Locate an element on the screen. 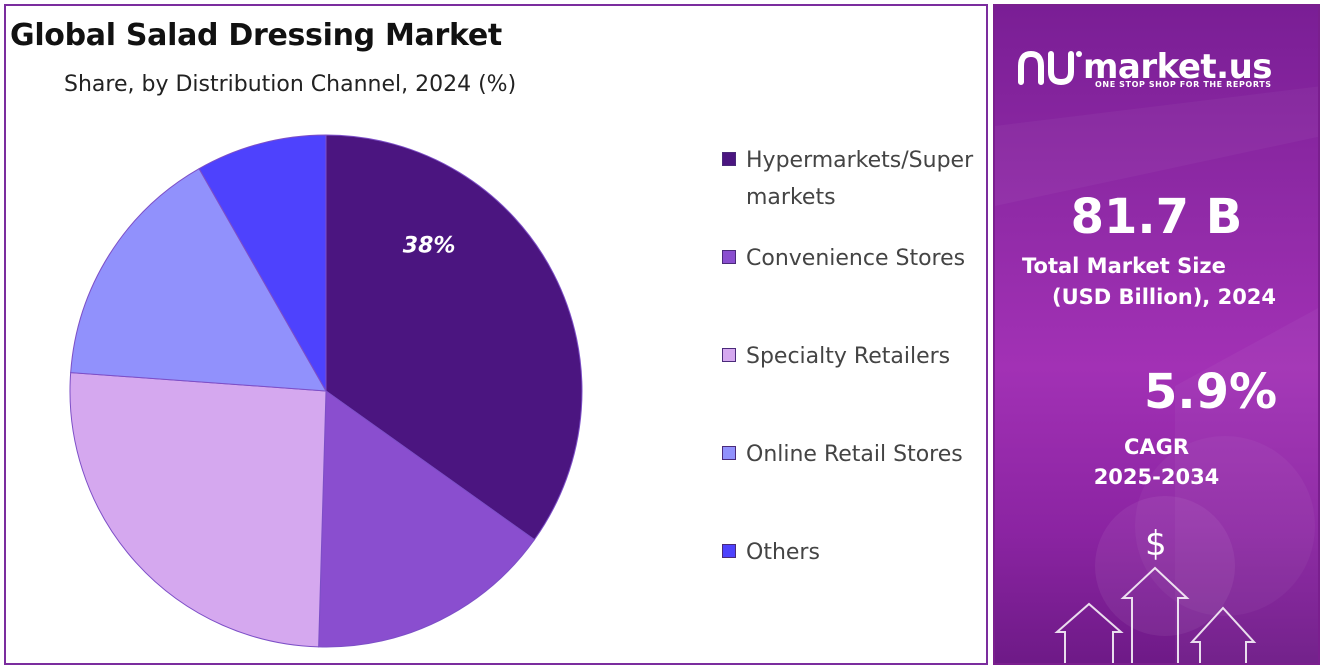  legend-label-4: Others is located at coordinates (783, 552).